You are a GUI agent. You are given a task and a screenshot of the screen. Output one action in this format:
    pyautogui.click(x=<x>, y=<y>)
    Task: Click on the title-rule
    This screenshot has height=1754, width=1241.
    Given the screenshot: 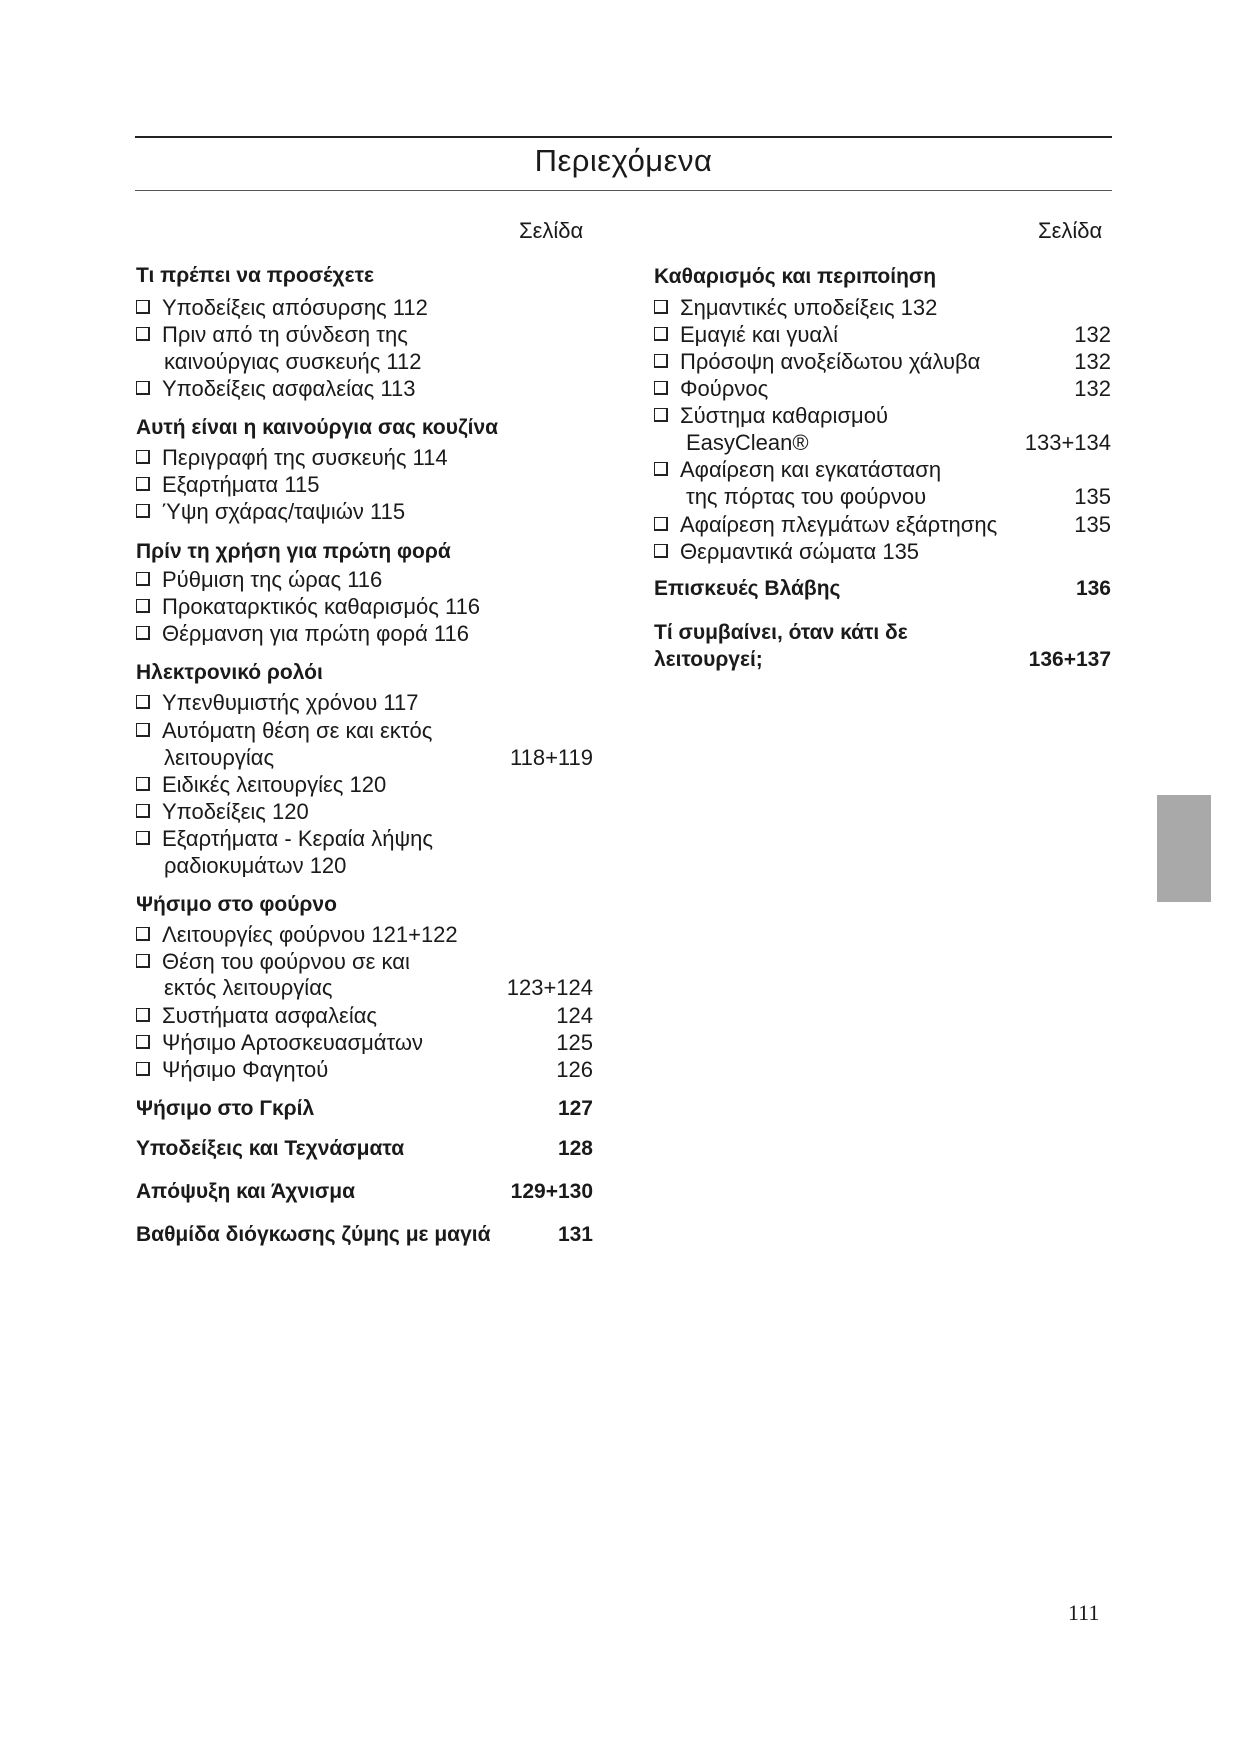 What is the action you would take?
    pyautogui.click(x=623, y=190)
    